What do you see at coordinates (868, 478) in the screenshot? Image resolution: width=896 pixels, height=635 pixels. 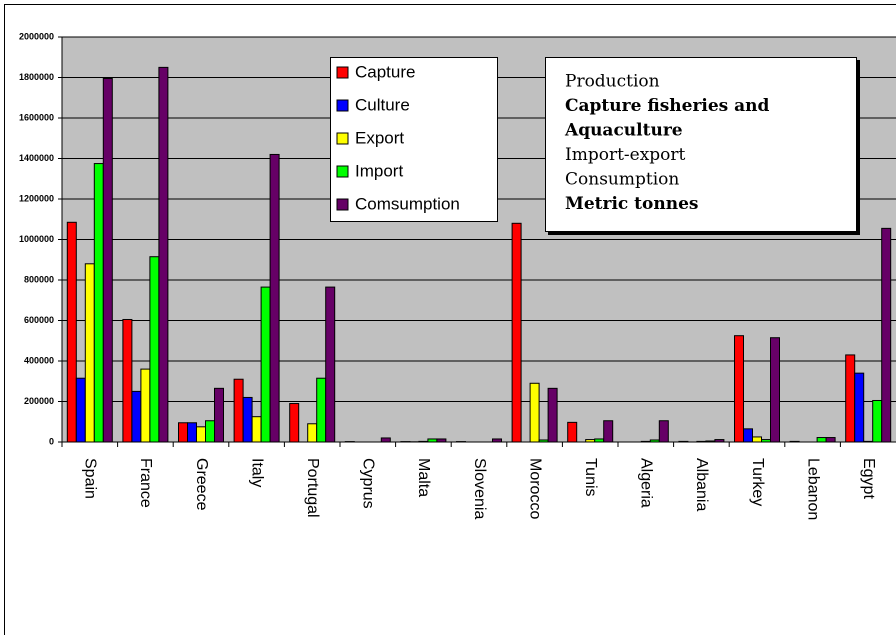 I see `x-tick-label: Egypt` at bounding box center [868, 478].